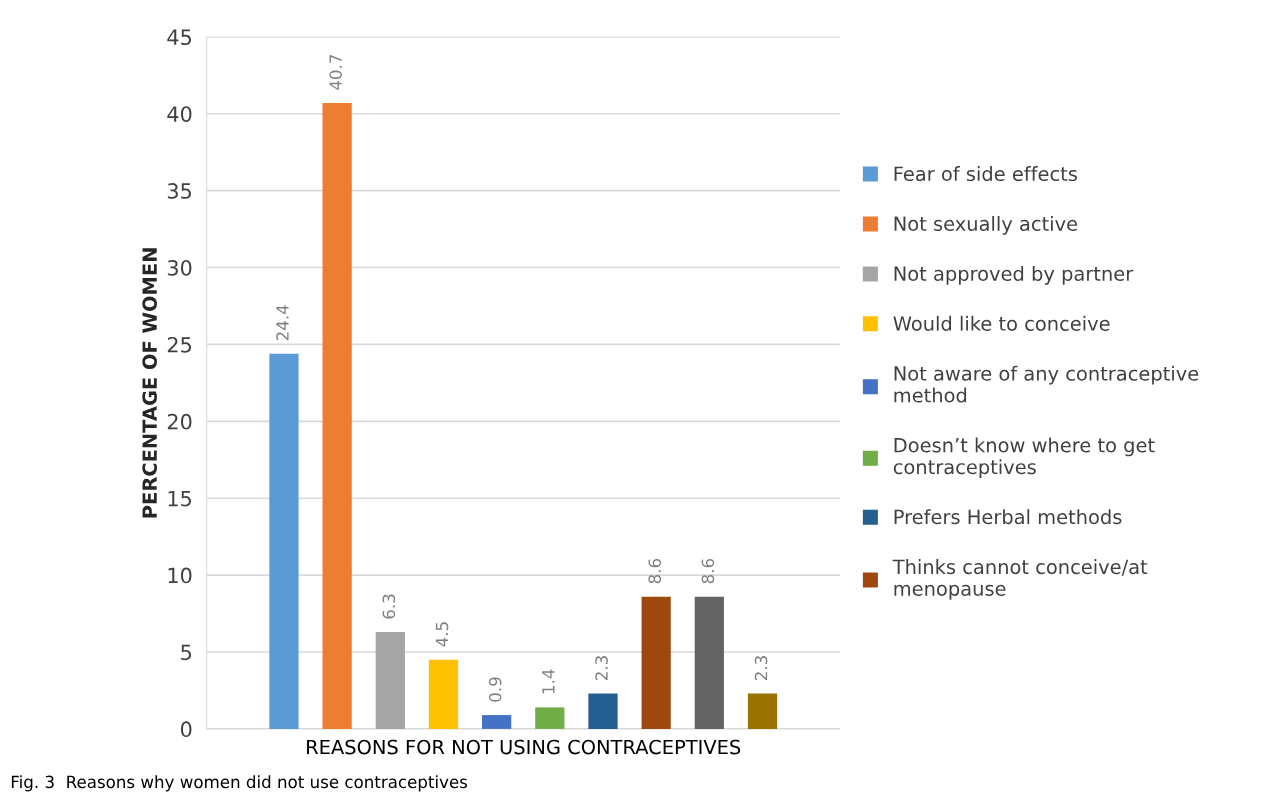 The image size is (1284, 801). I want to click on x-axis-title: REASONS FOR NOT USING CONTRACEPTIVES, so click(524, 747).